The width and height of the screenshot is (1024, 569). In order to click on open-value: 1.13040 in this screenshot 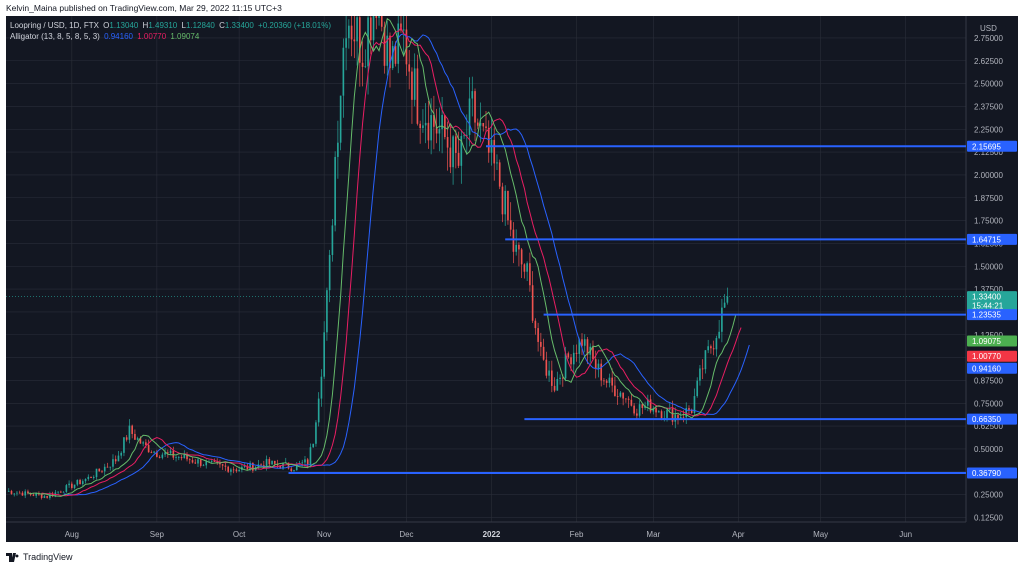, I will do `click(124, 25)`.